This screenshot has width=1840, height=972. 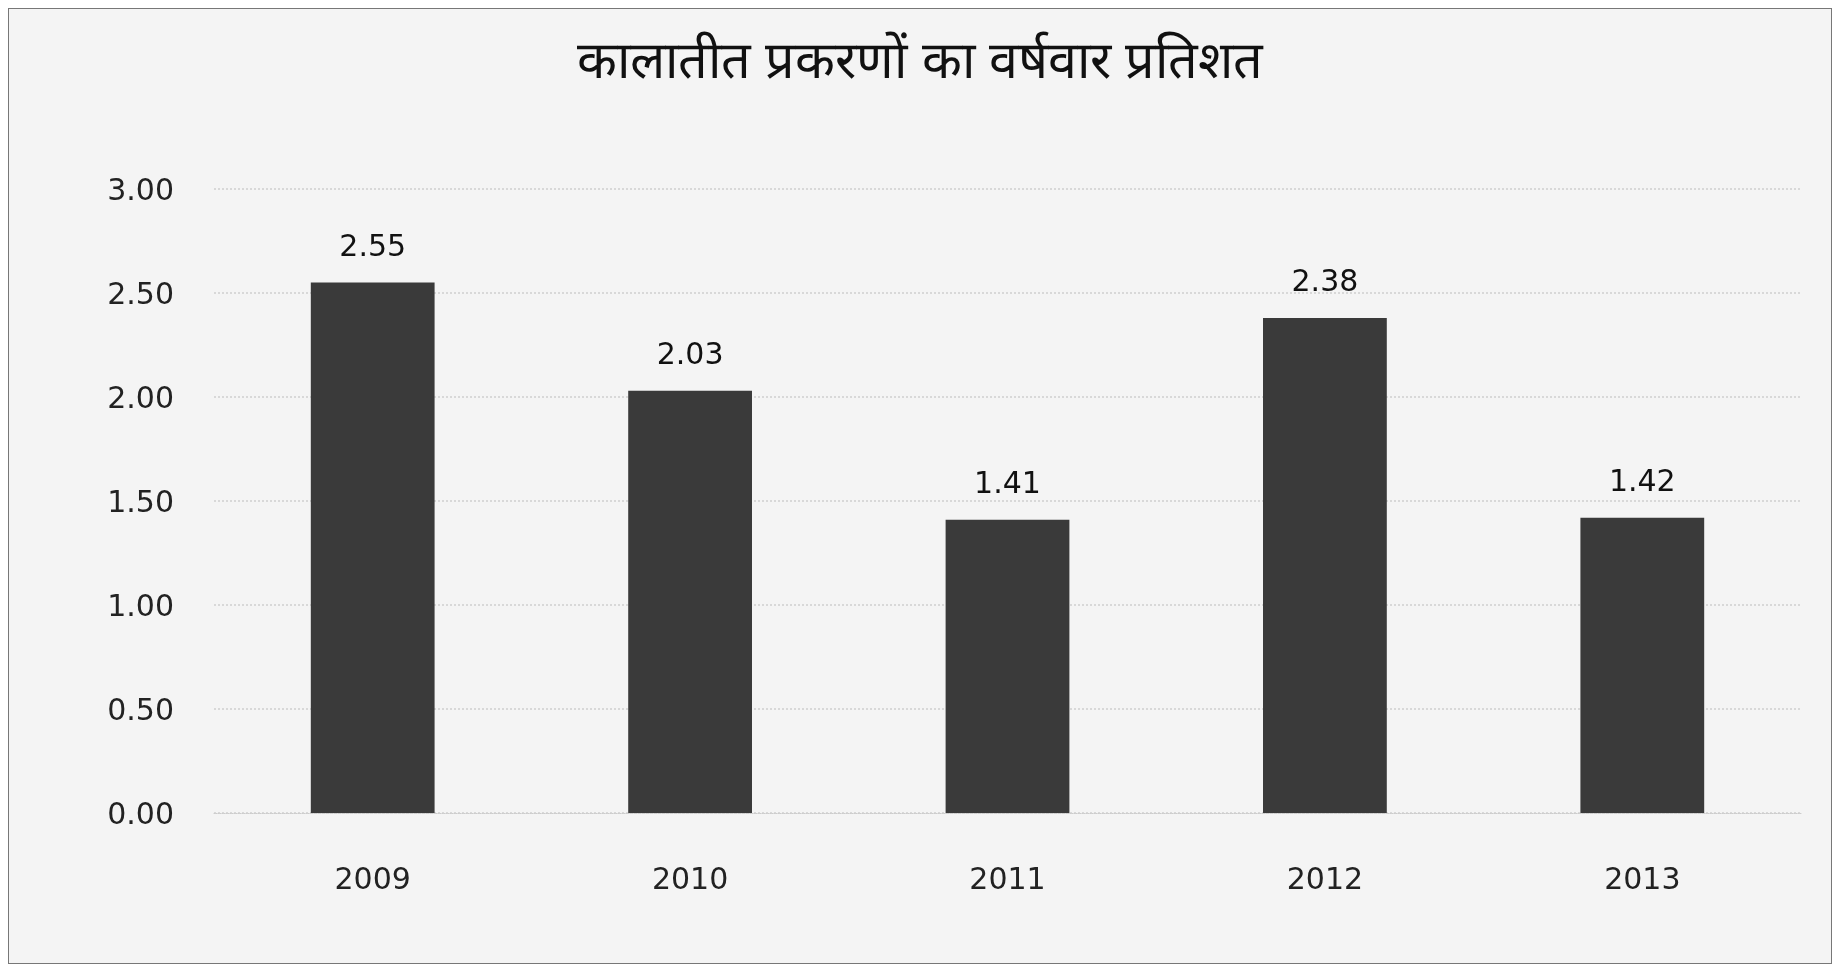 What do you see at coordinates (140, 293) in the screenshot?
I see `y-tick-label: 2.50` at bounding box center [140, 293].